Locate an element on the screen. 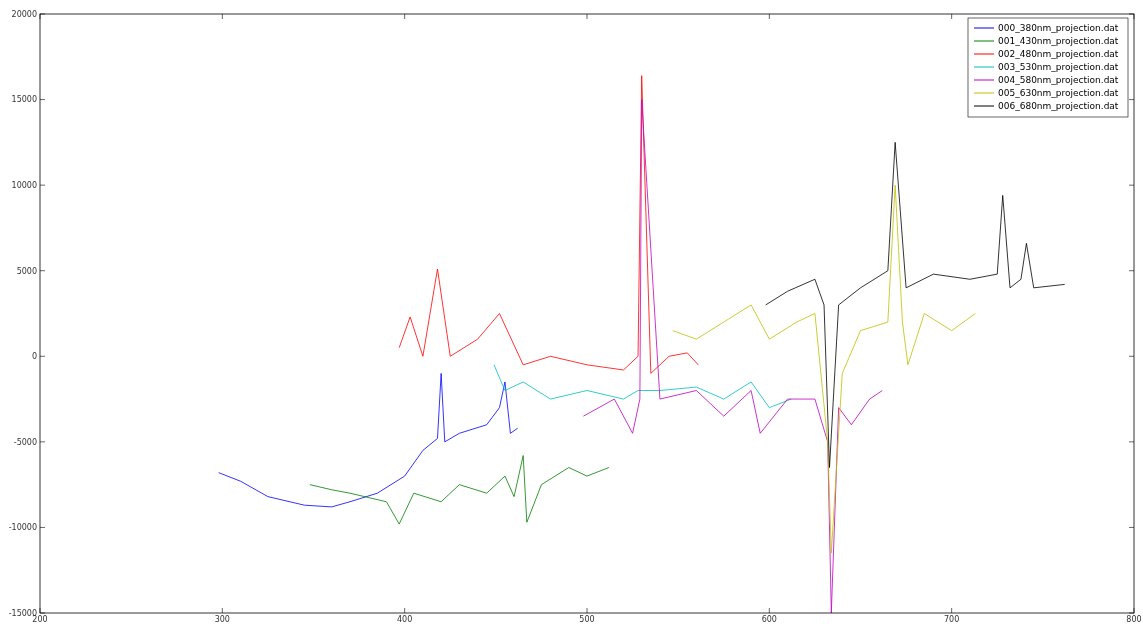  legend-label: 005_630nm_projection.dat is located at coordinates (1058, 93).